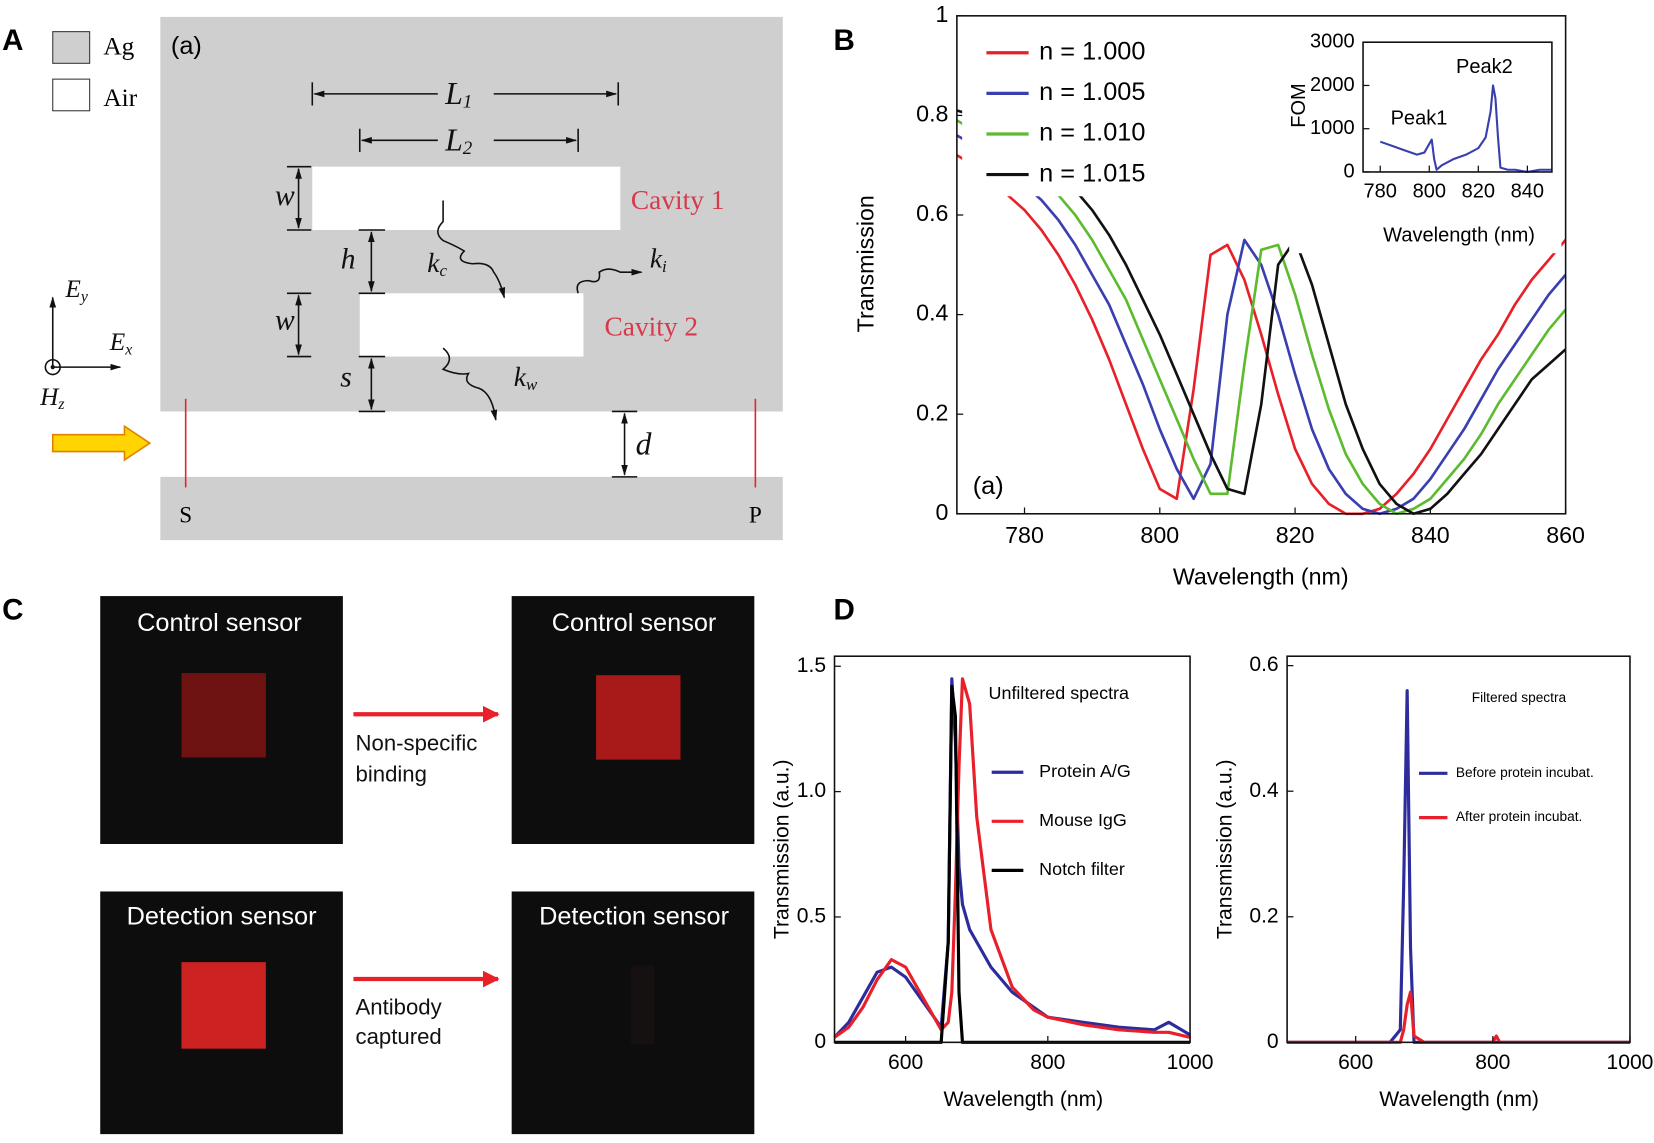 This screenshot has height=1143, width=1654. I want to click on y-tick-label: 1.5, so click(811, 665).